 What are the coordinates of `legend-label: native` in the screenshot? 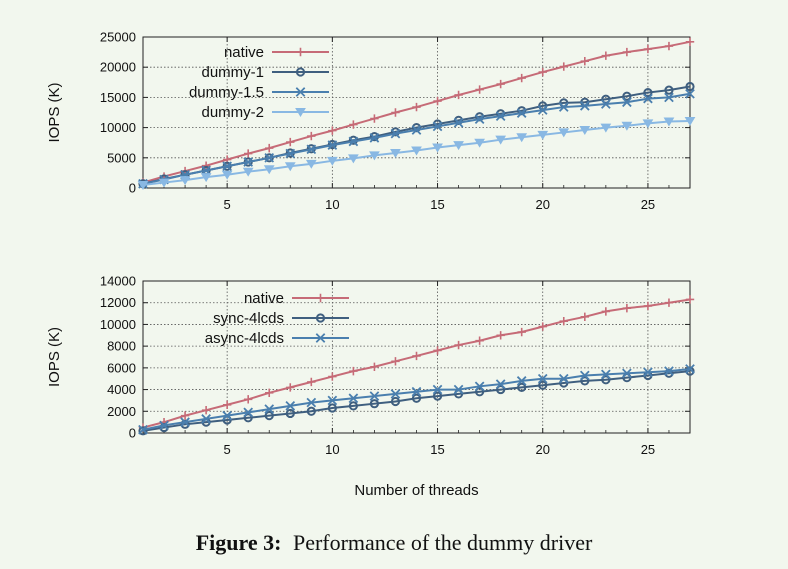 It's located at (244, 52).